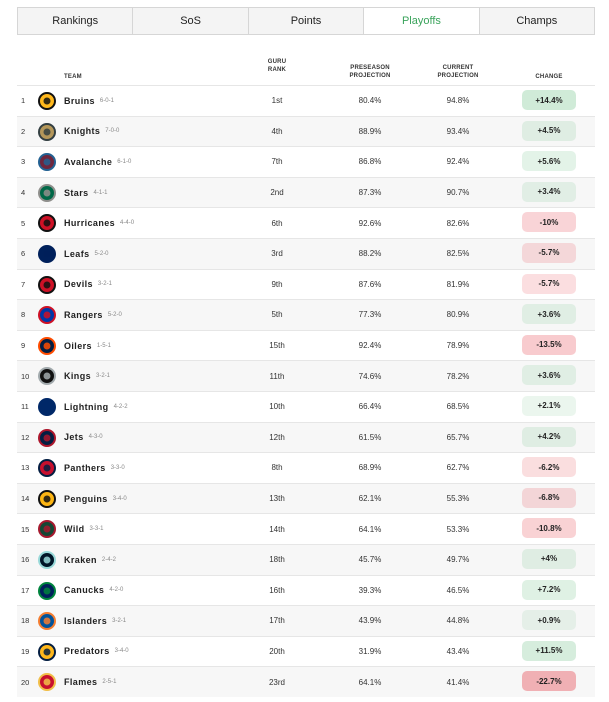  What do you see at coordinates (86, 620) in the screenshot?
I see `team-label: Islanders` at bounding box center [86, 620].